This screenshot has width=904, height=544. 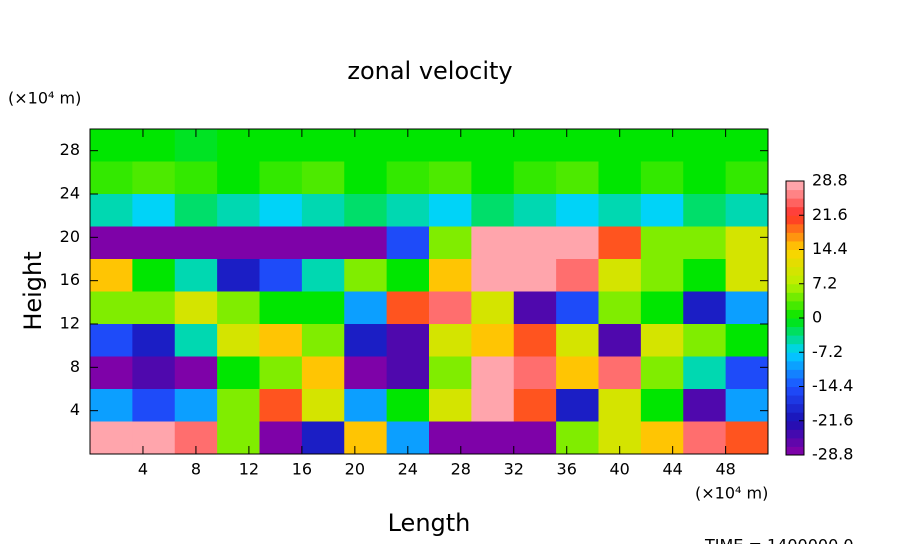 I want to click on x-axis-label: Length, so click(x=429, y=523).